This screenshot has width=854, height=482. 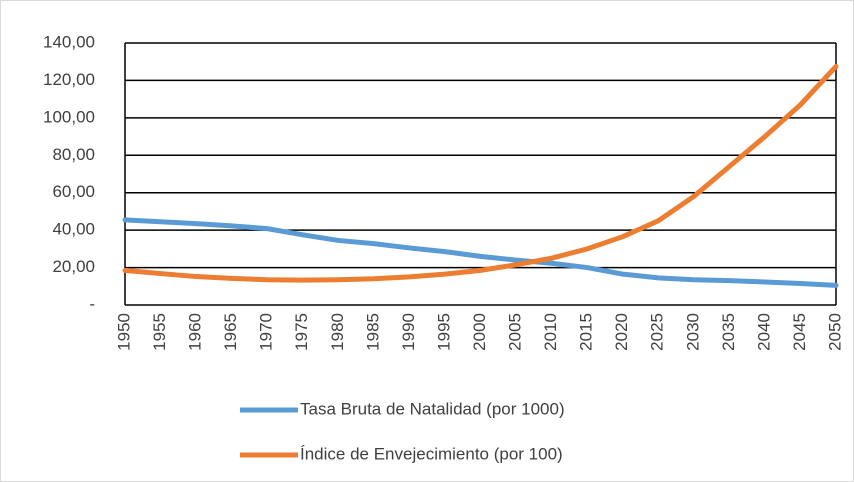 I want to click on x-tick-label: 2045, so click(x=799, y=332).